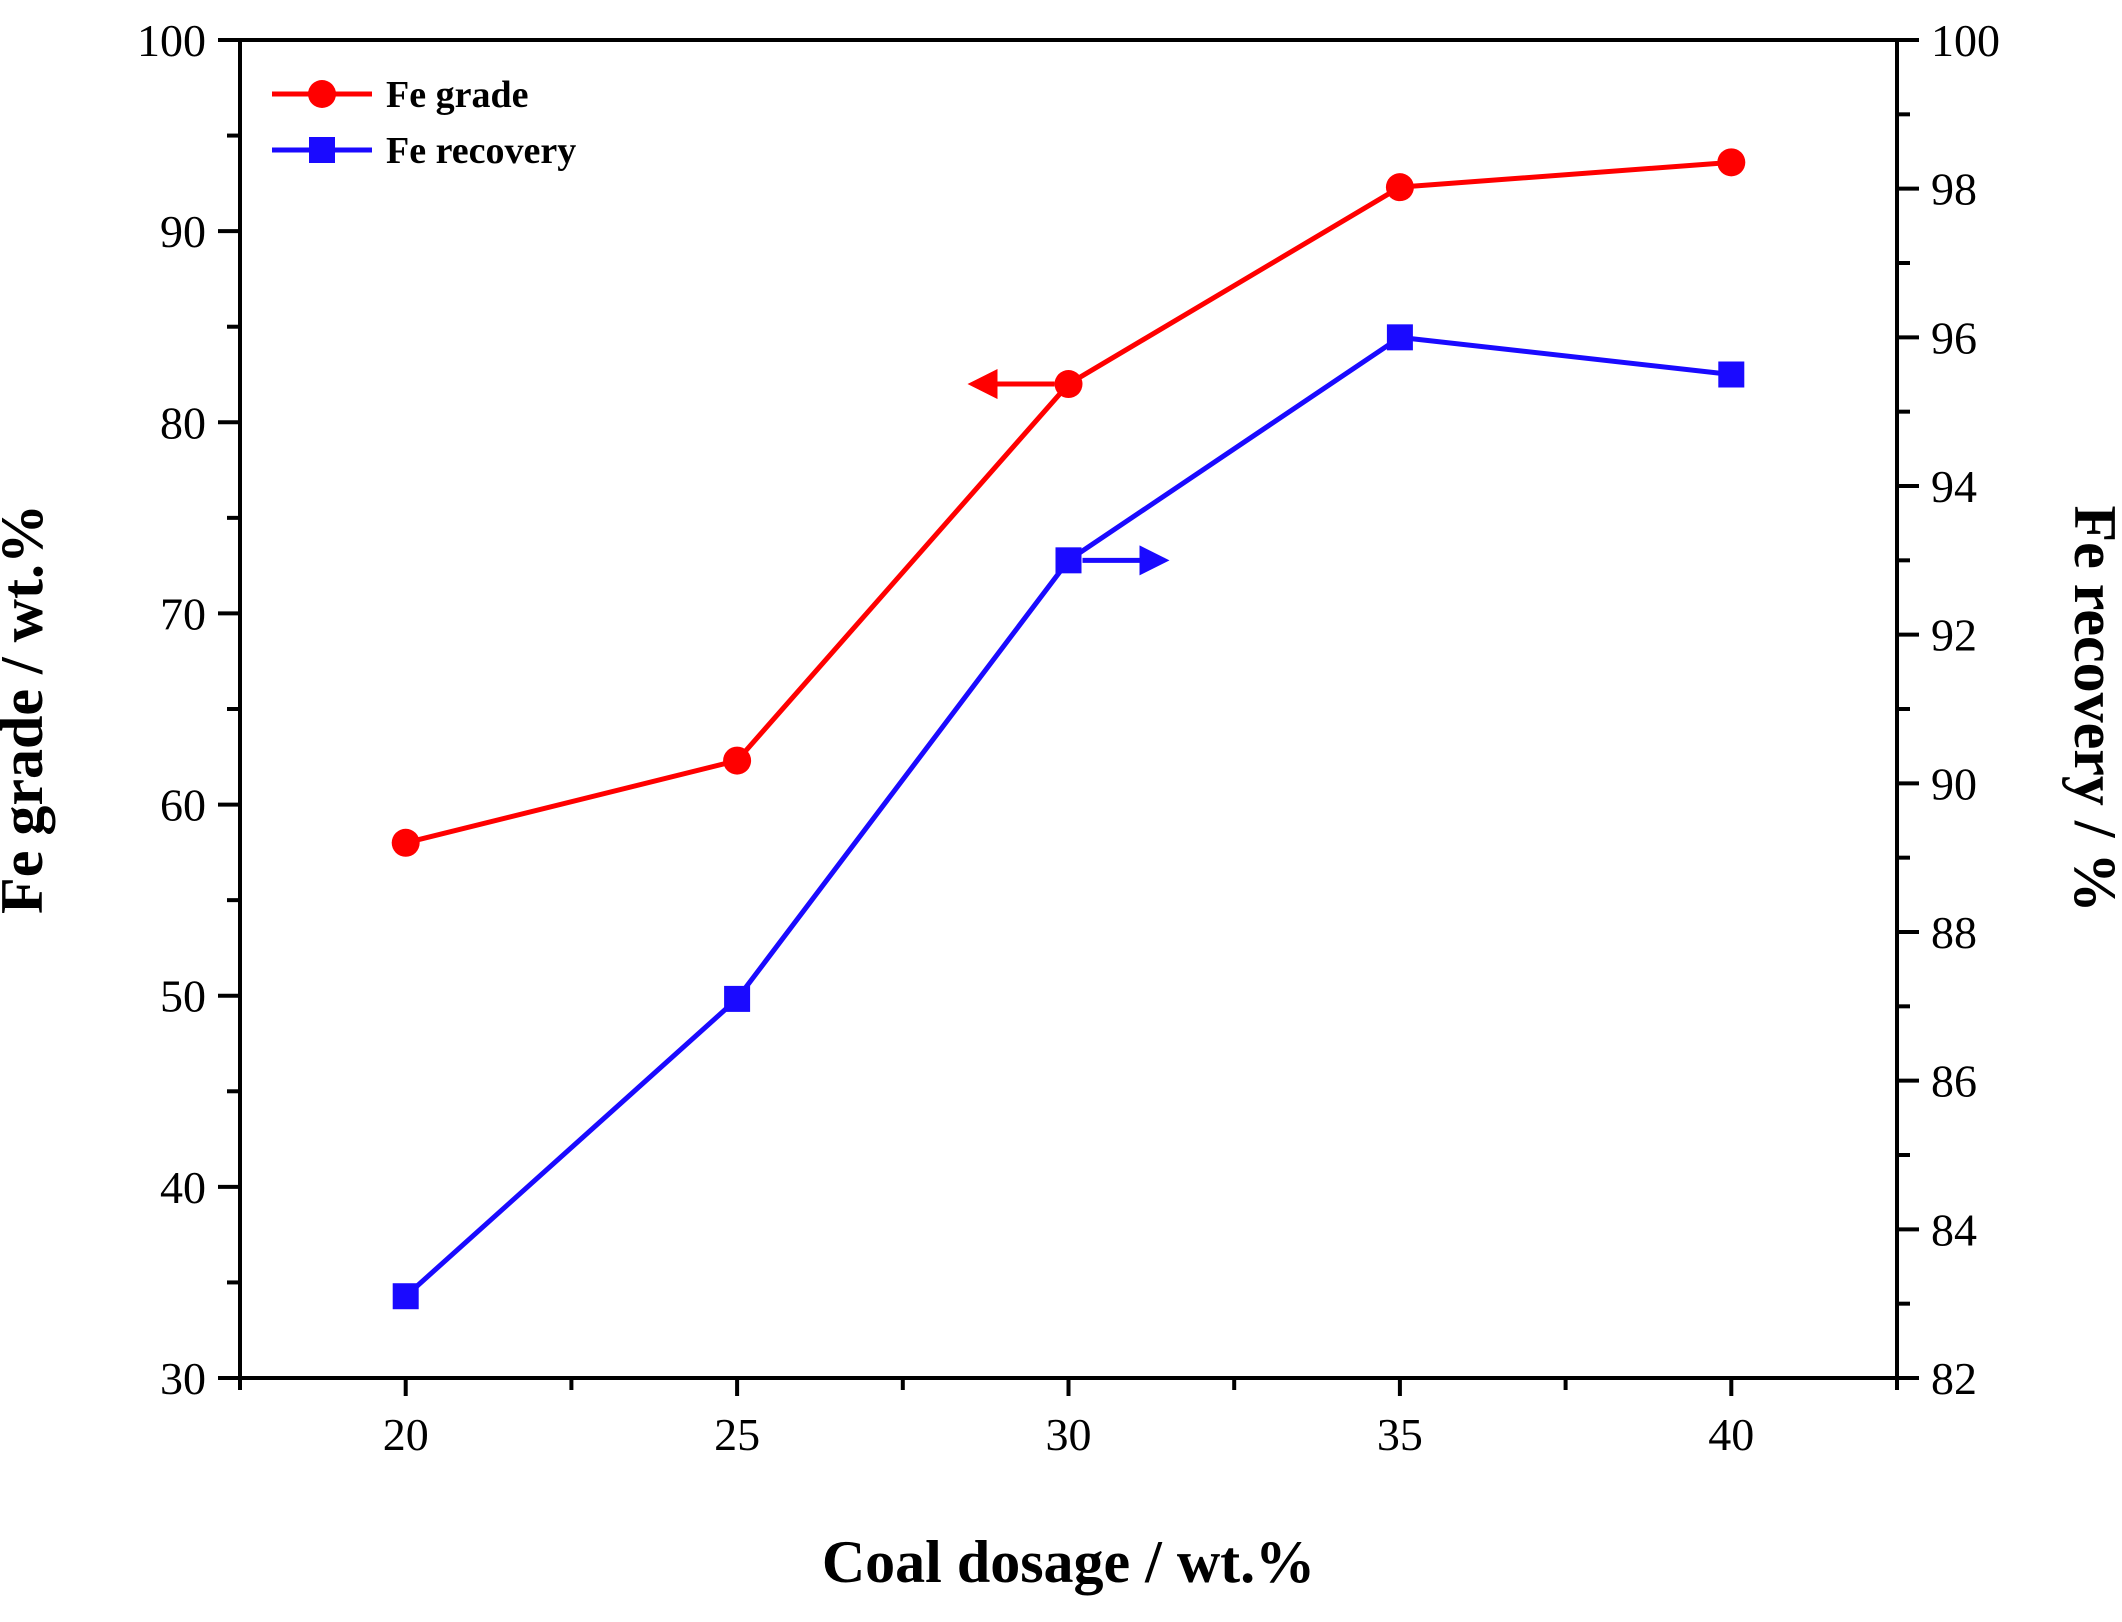  What do you see at coordinates (171, 40) in the screenshot?
I see `y-tick-label: 100` at bounding box center [171, 40].